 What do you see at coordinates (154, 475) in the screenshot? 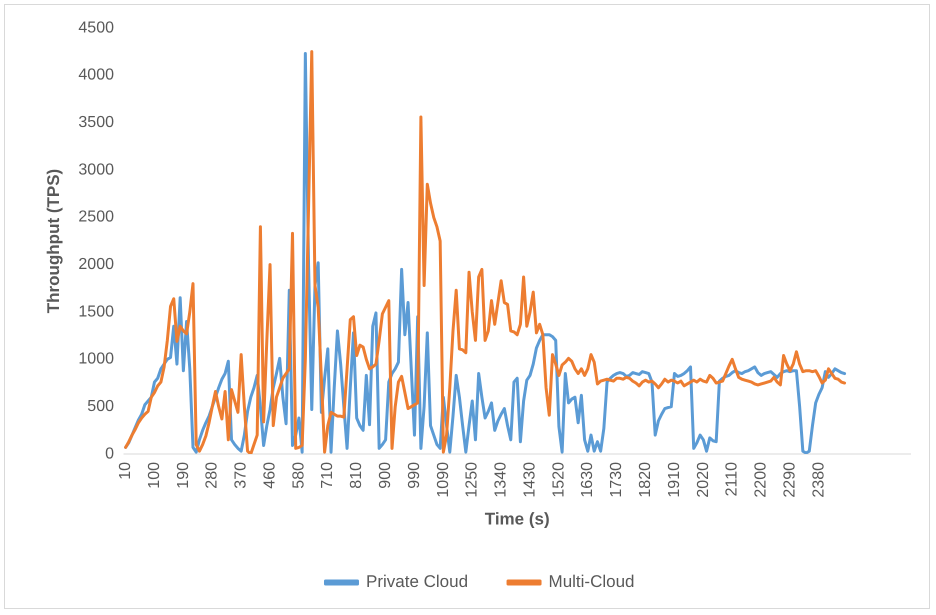
I see `x-tick-label: 100` at bounding box center [154, 475].